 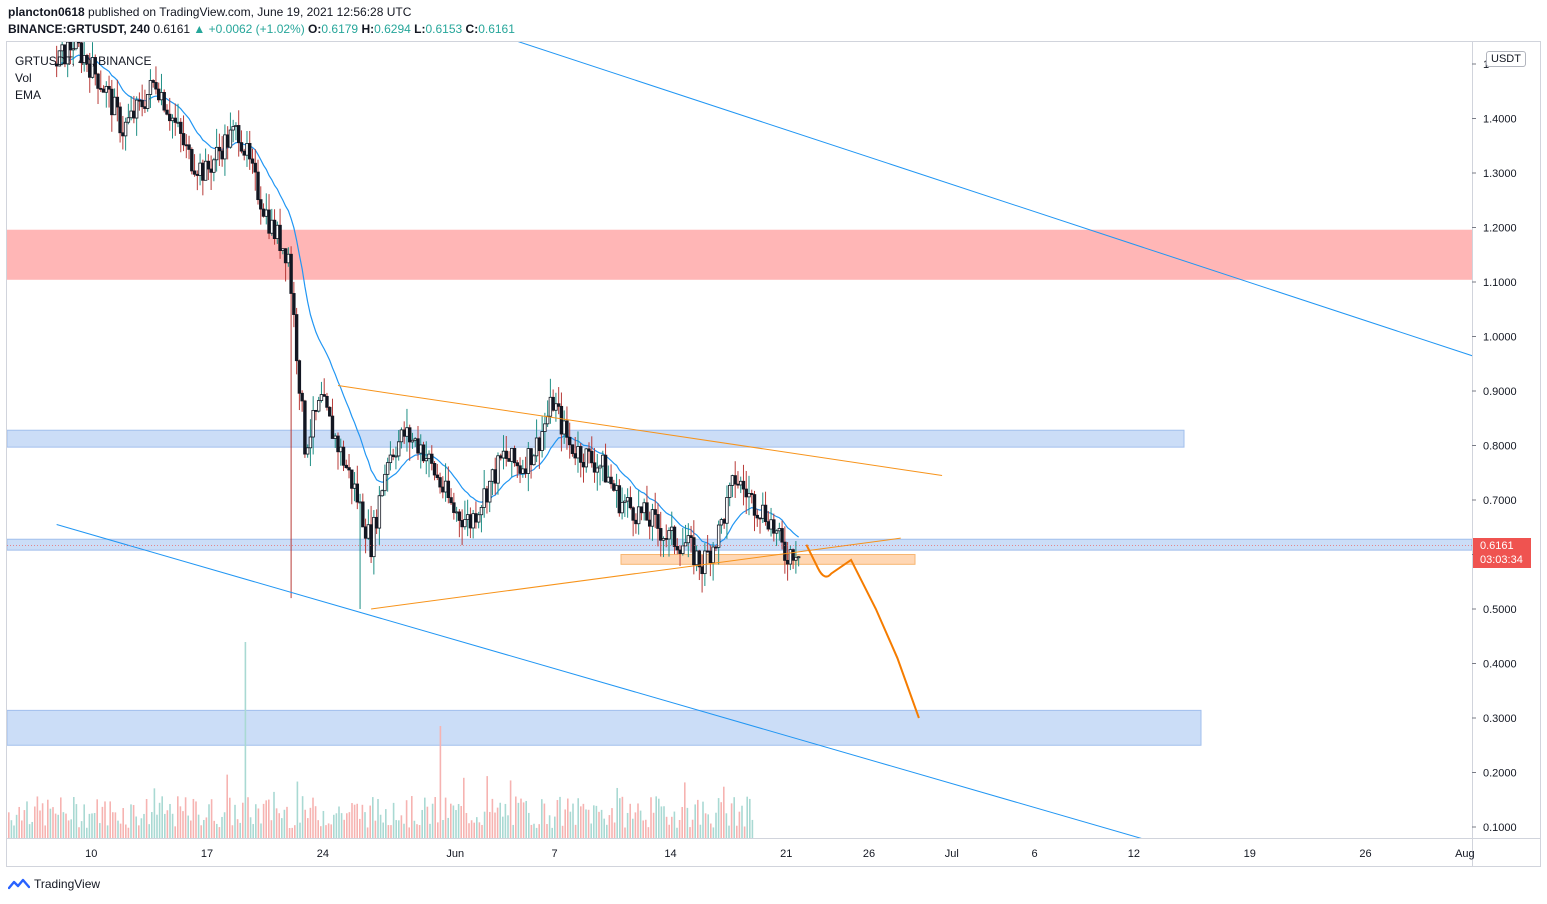 I want to click on legend-title: GRTUSDT, 4h, BINANCE, so click(x=83, y=61).